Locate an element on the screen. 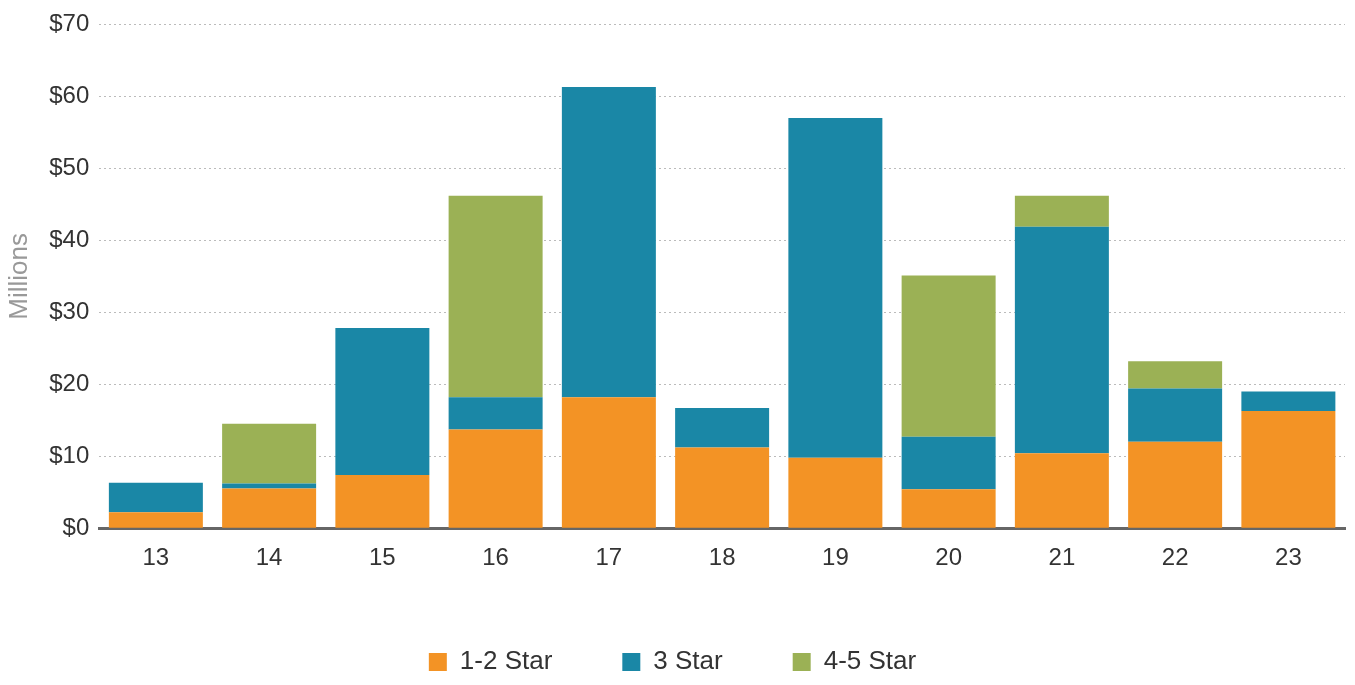 The image size is (1355, 685). y-tick-label: $70 is located at coordinates (69, 23).